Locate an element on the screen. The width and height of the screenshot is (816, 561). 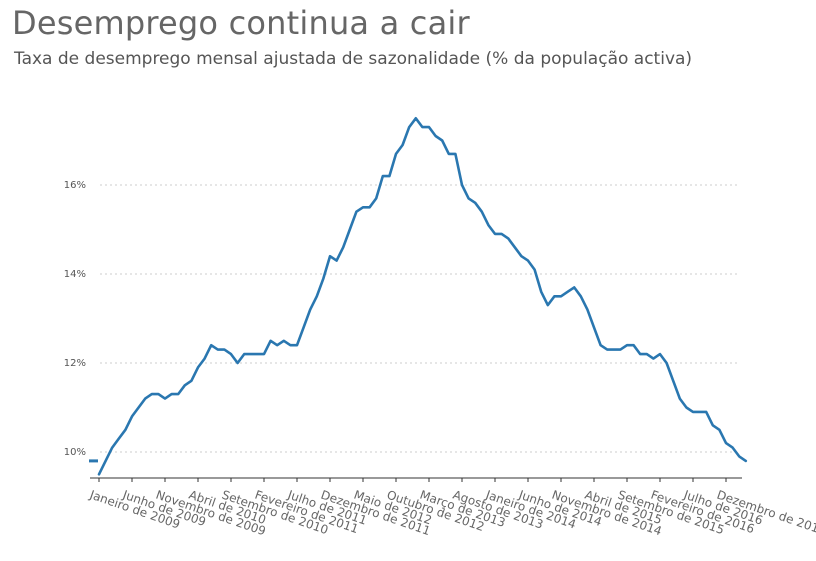
y-tick-label: 12% is located at coordinates (75, 363).